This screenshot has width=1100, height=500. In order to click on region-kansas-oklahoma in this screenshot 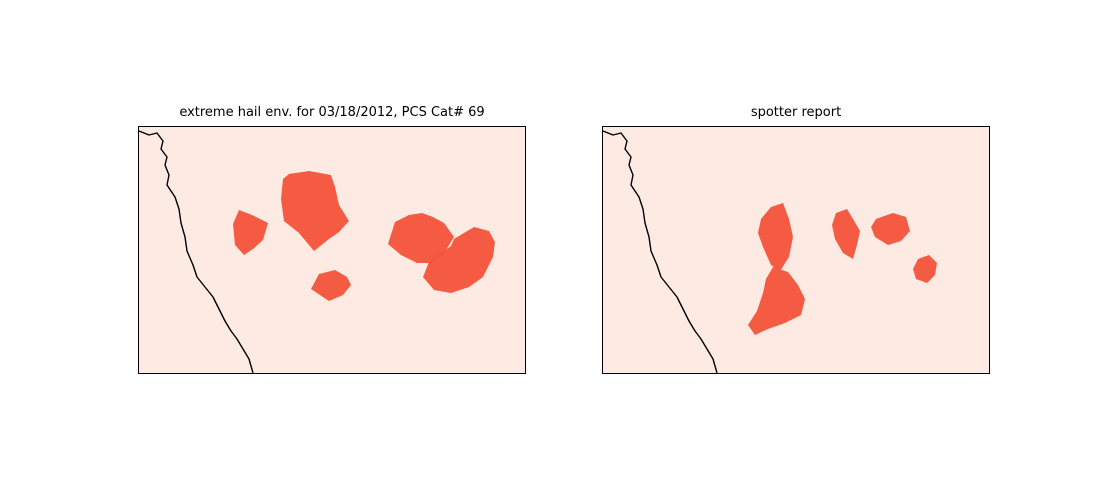, I will do `click(331, 285)`.